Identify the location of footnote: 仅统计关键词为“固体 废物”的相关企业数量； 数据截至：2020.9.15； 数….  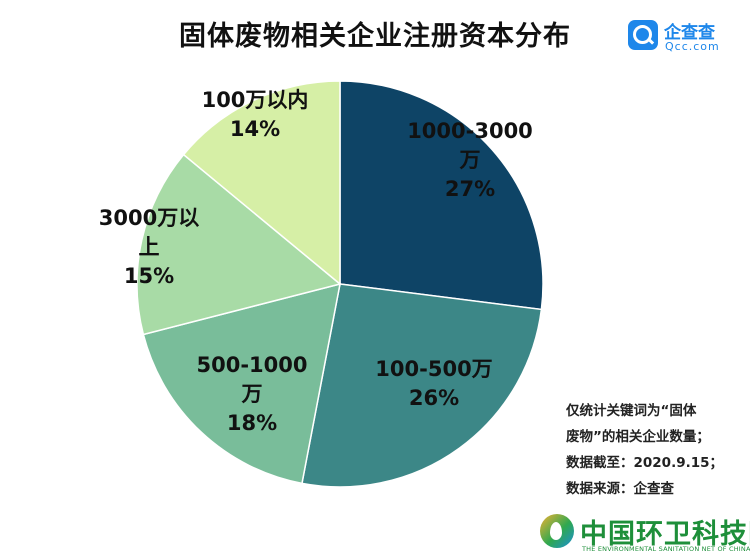
(658, 450).